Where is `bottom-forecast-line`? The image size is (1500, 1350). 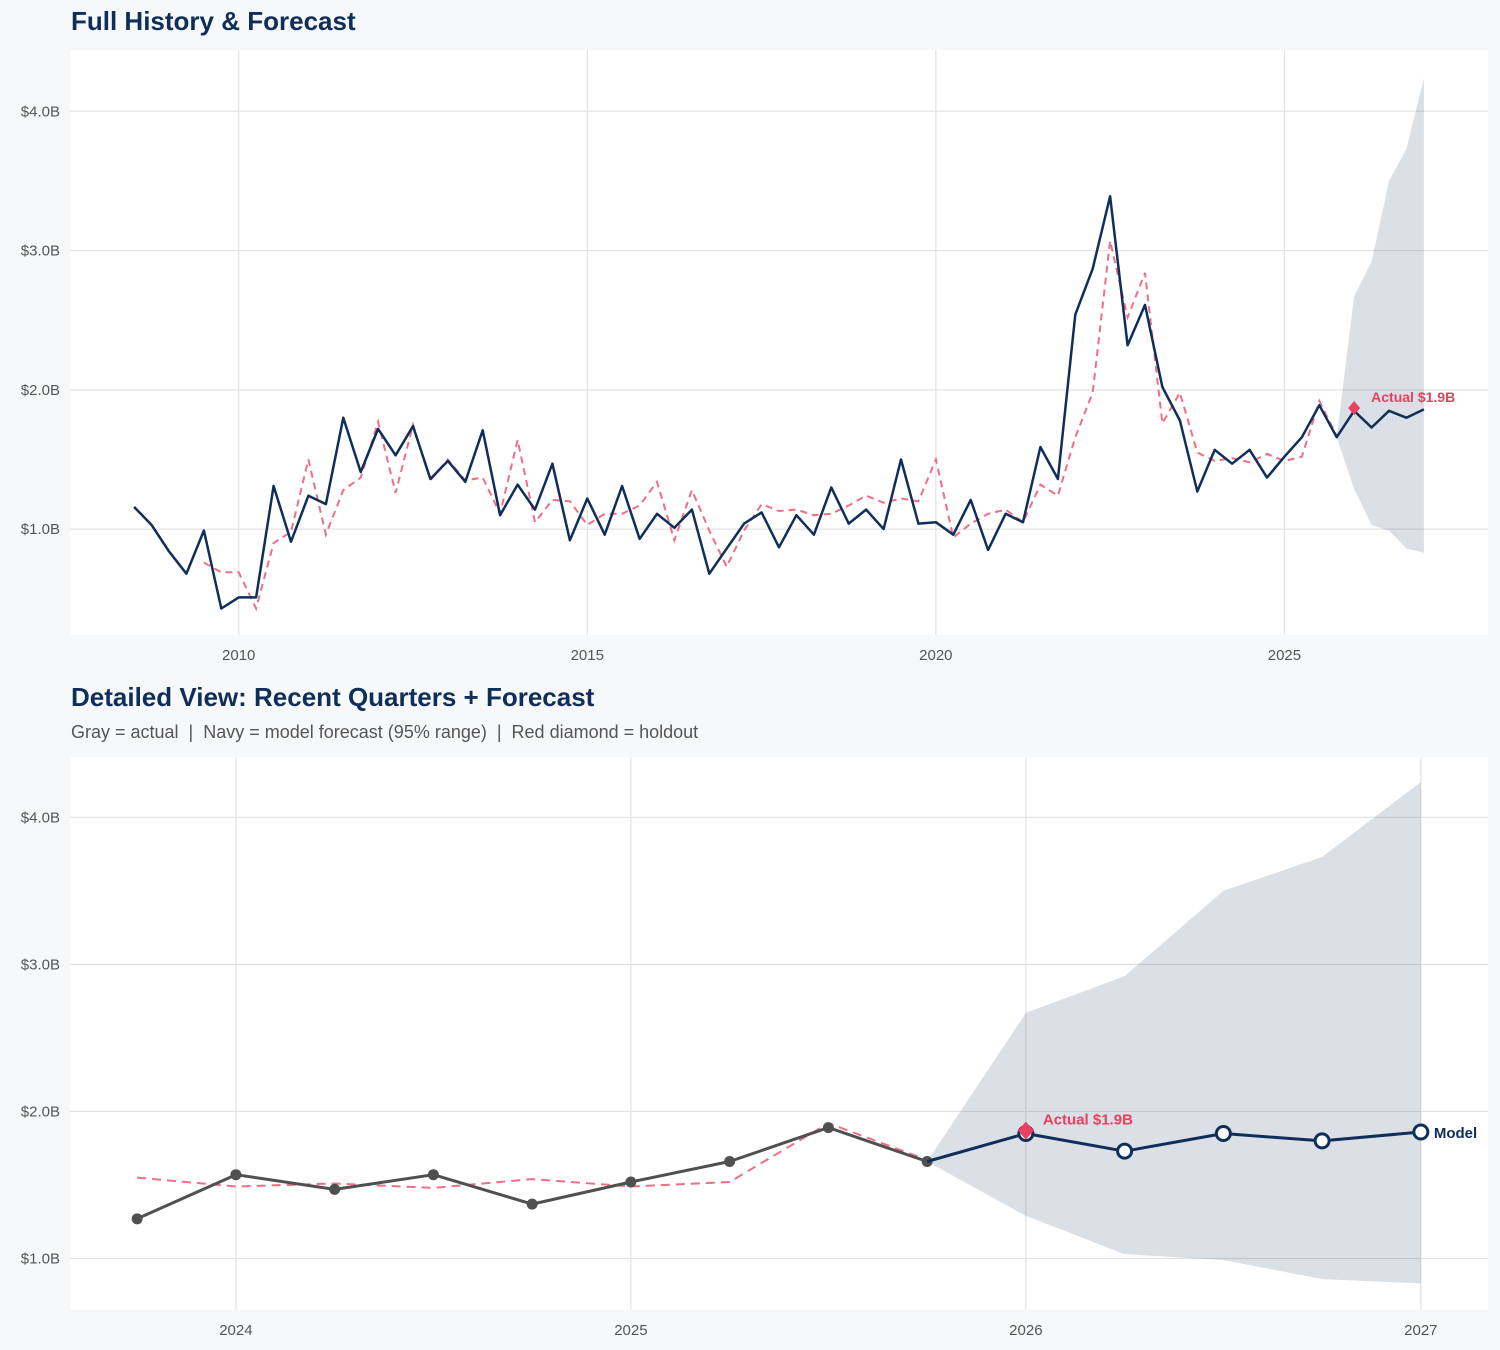
bottom-forecast-line is located at coordinates (1174, 1146).